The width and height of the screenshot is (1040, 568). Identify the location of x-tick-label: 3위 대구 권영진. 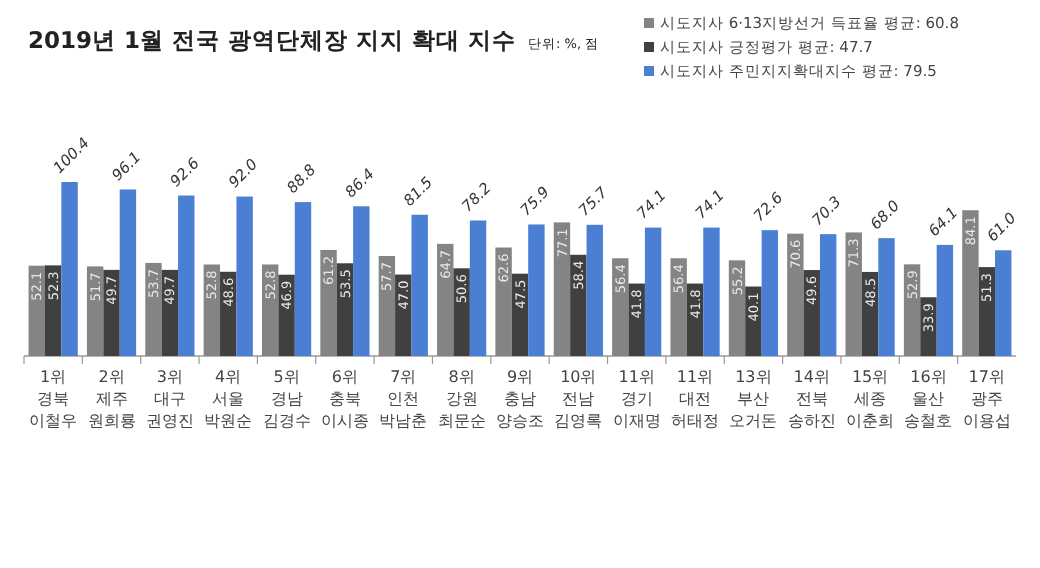
(169, 399).